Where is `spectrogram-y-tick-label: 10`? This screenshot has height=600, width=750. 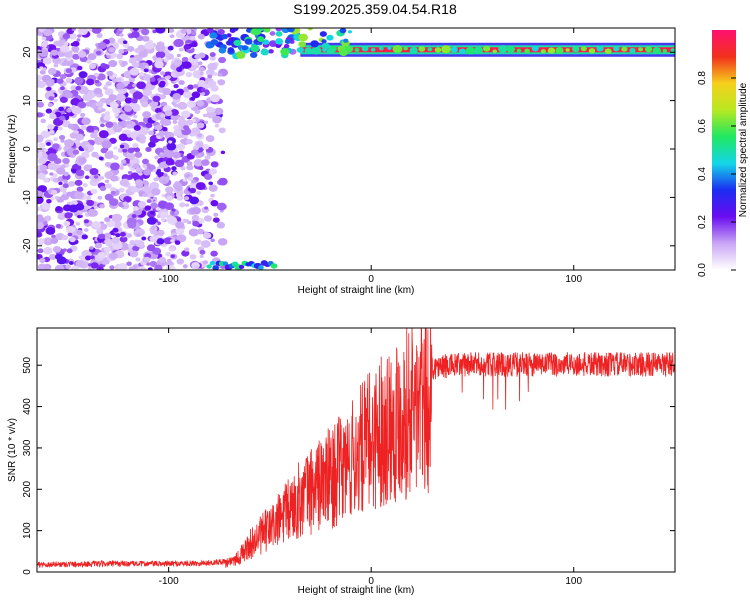 spectrogram-y-tick-label: 10 is located at coordinates (27, 101).